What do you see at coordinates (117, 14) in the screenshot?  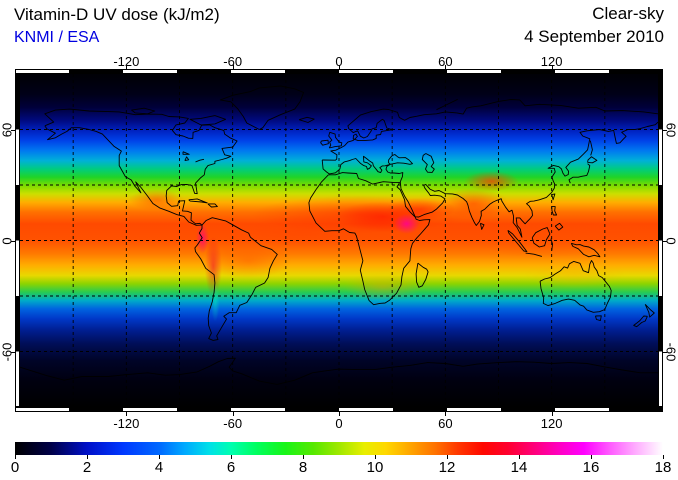 I see `chart-title: Vitamin-D UV dose (kJ/m2)` at bounding box center [117, 14].